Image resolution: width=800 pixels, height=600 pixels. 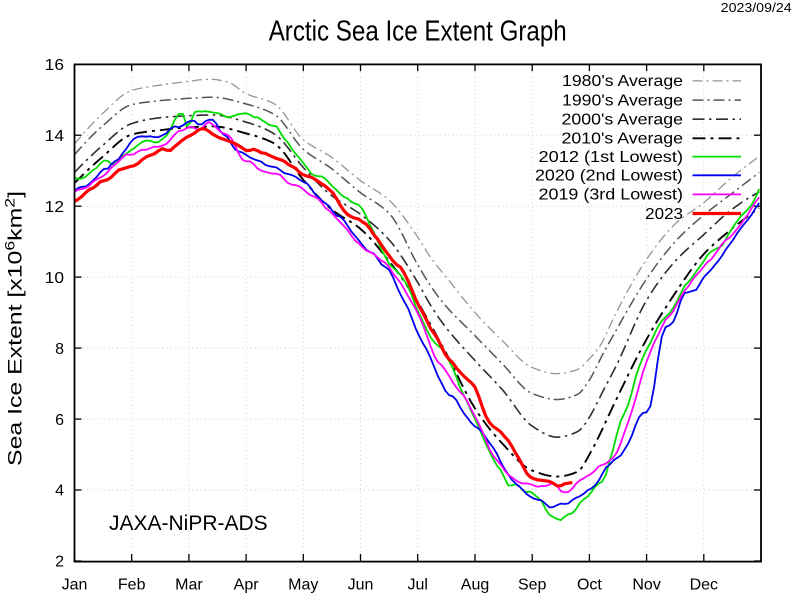 I want to click on svg-text: 2010's Average, so click(x=623, y=139).